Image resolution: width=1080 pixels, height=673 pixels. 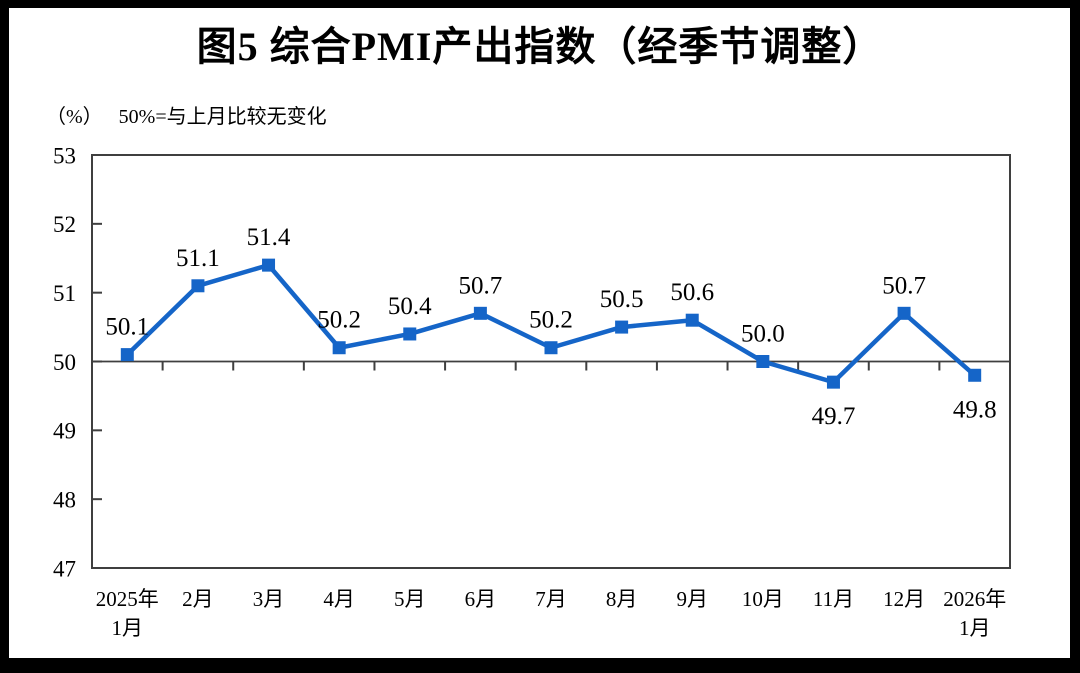 I want to click on data-label: 50.6, so click(x=692, y=292).